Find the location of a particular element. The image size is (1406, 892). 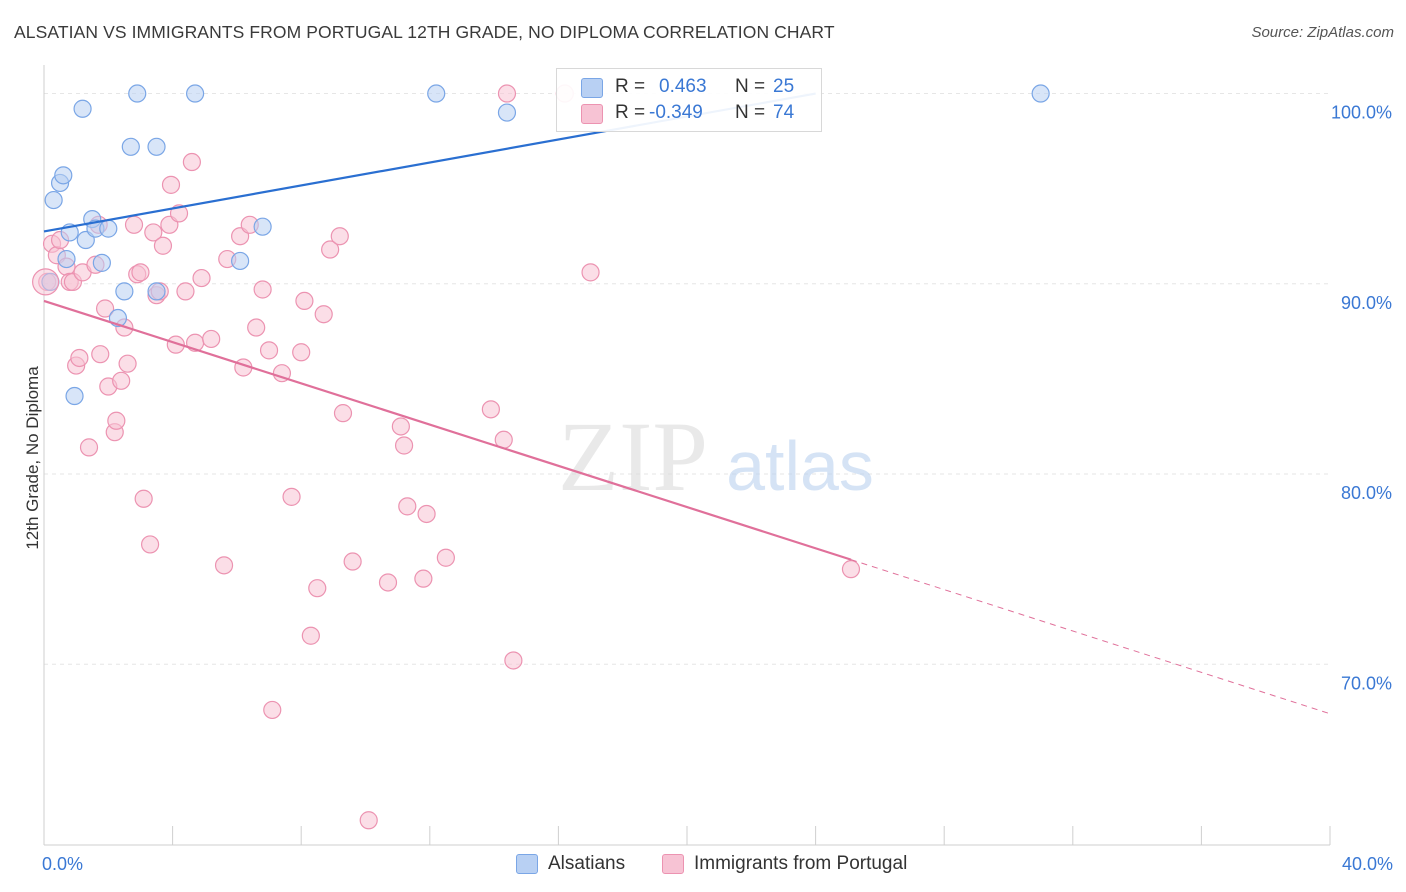

x-tick-label: 0.0% is located at coordinates (62, 864).